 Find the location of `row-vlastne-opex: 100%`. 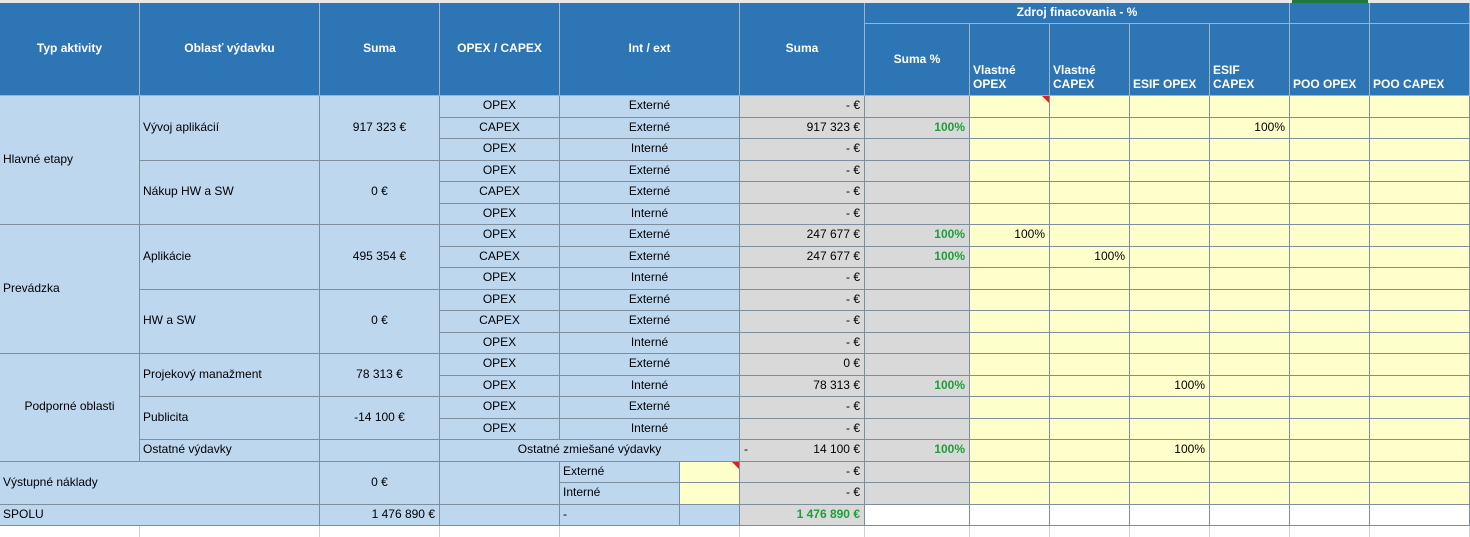

row-vlastne-opex: 100% is located at coordinates (1010, 236).